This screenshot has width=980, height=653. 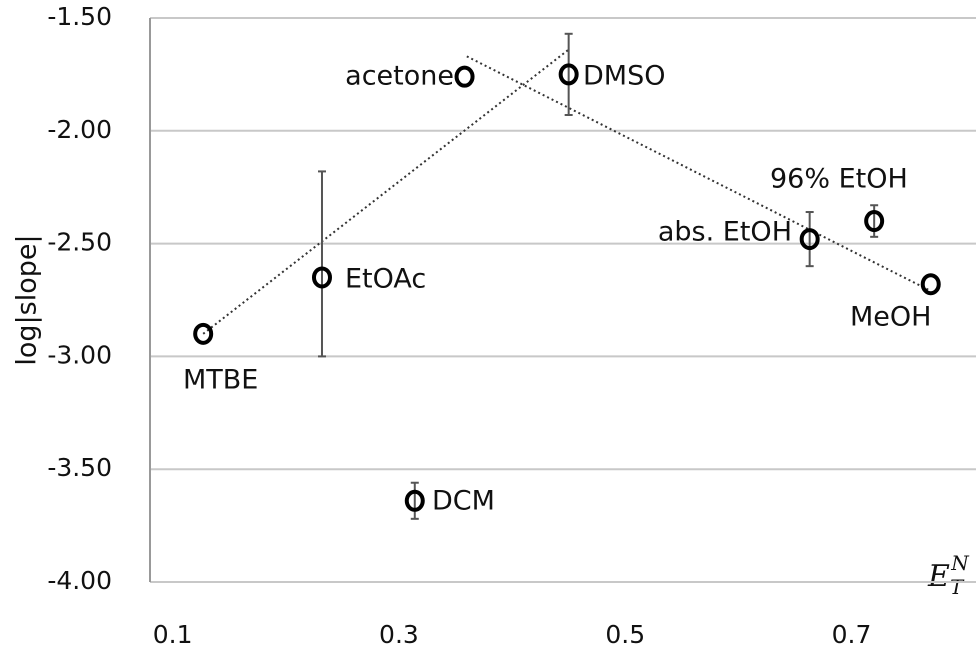 What do you see at coordinates (220, 380) in the screenshot?
I see `point-label: MTBE` at bounding box center [220, 380].